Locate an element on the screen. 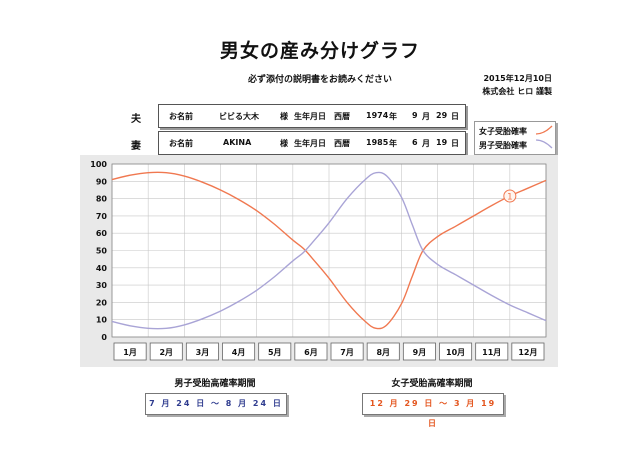 Image resolution: width=640 pixels, height=453 pixels. wife-birth-day: 19 is located at coordinates (442, 142).